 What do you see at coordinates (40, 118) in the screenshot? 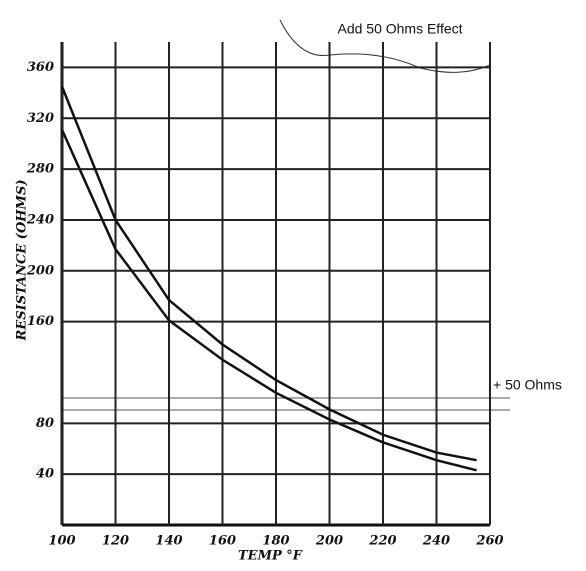
I see `y-tick-label: 320` at bounding box center [40, 118].